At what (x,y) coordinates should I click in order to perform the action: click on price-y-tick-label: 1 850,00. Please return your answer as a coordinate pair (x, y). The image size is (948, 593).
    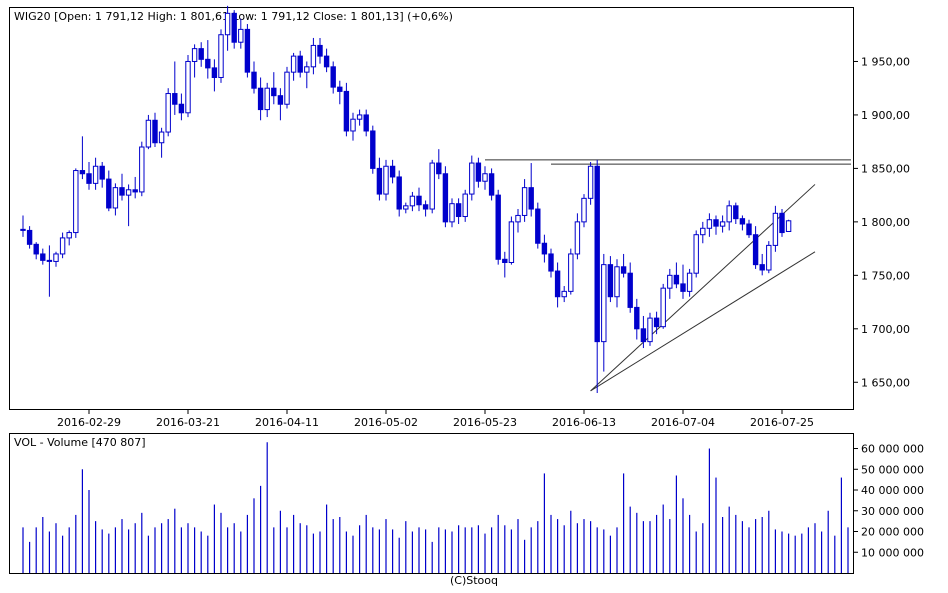
    Looking at the image, I should click on (885, 168).